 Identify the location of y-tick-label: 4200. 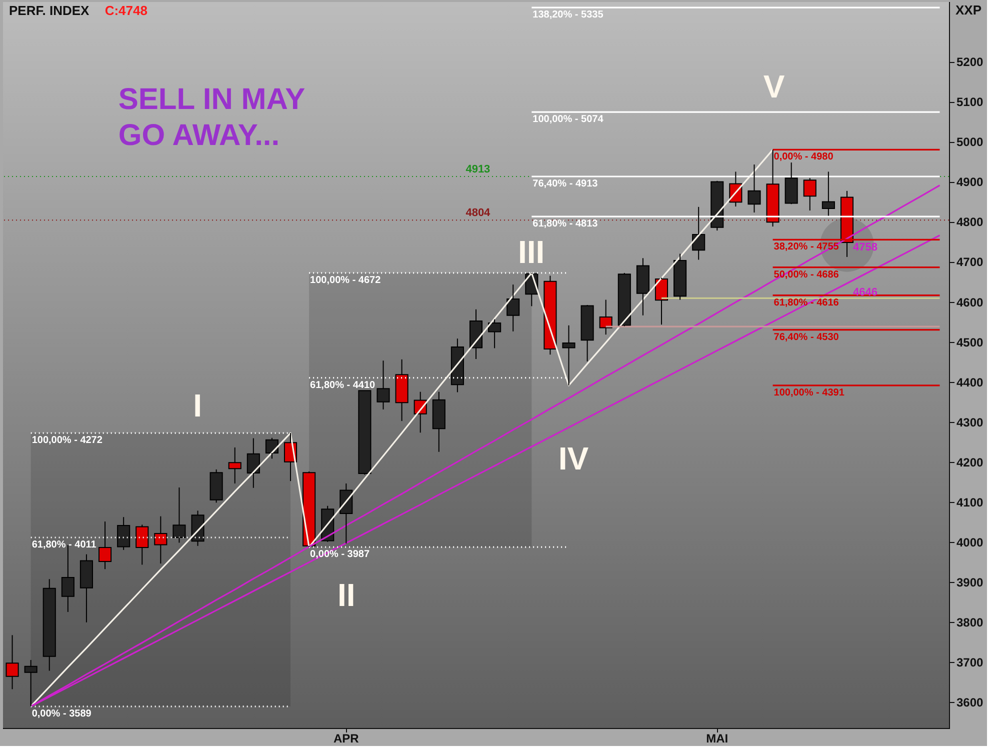
(970, 462).